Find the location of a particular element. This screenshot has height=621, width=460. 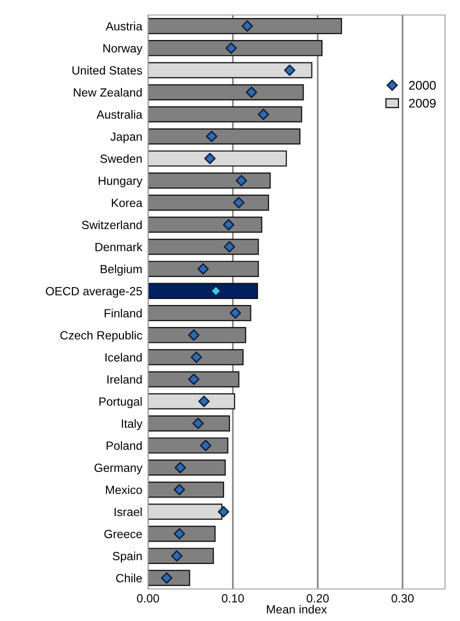

y-tick-label: OECD average-25 is located at coordinates (94, 292).